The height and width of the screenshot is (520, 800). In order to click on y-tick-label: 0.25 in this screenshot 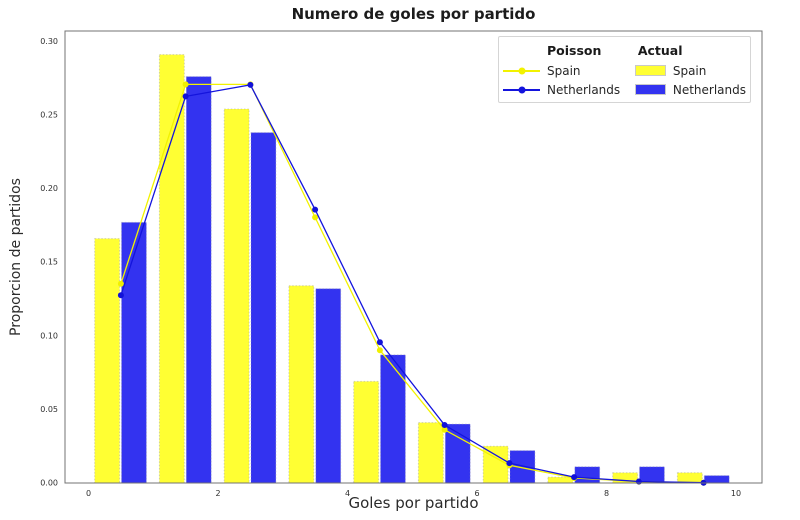, I will do `click(49, 114)`.